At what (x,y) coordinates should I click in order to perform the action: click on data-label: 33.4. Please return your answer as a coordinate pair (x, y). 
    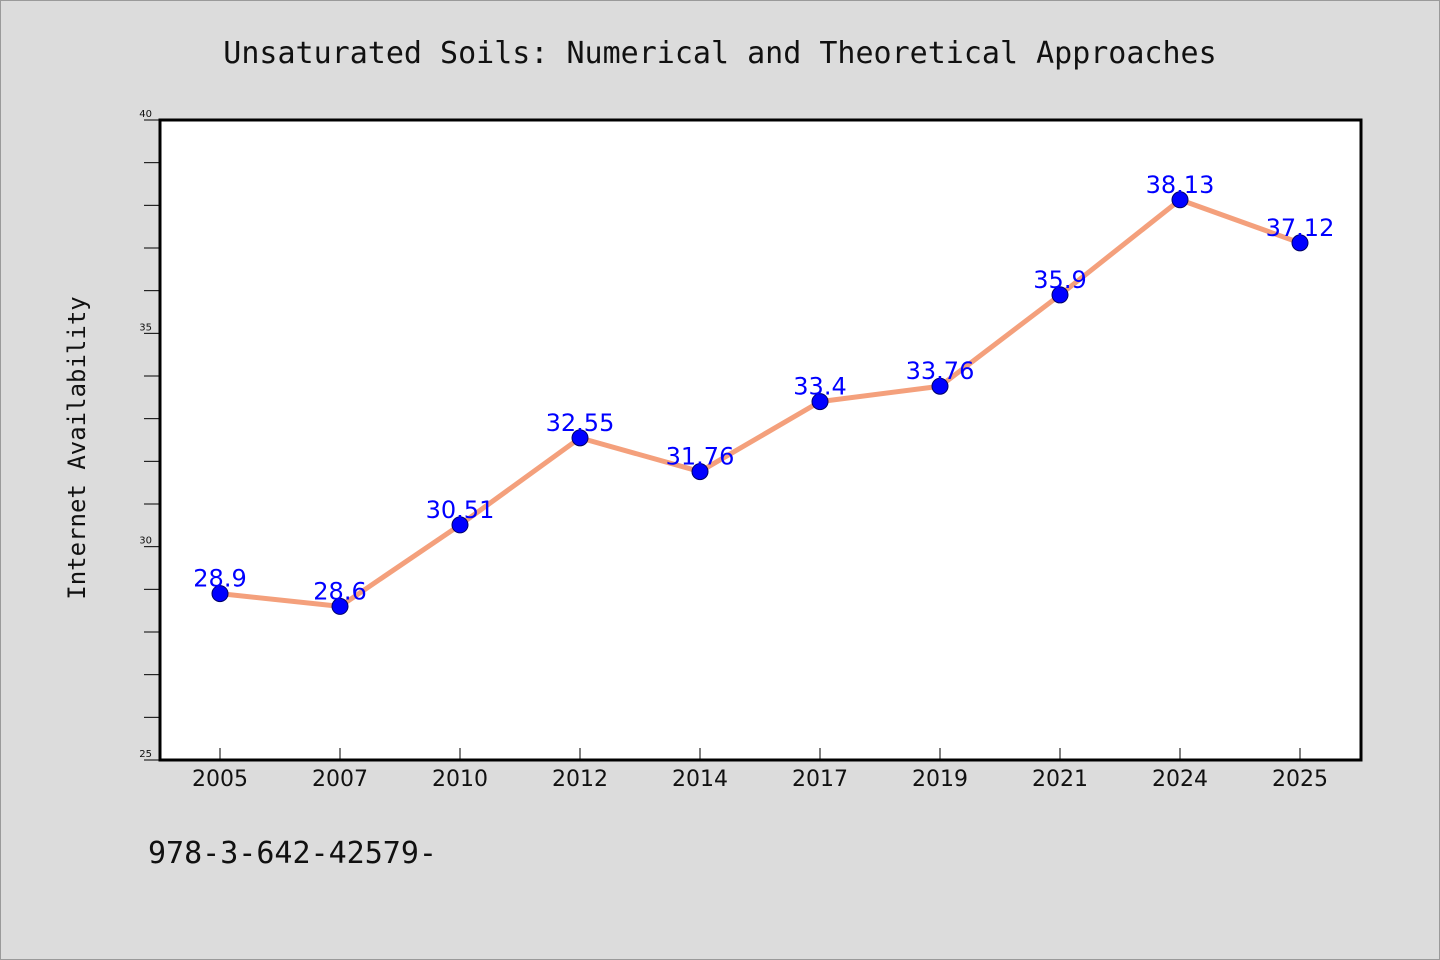
    Looking at the image, I should click on (819, 387).